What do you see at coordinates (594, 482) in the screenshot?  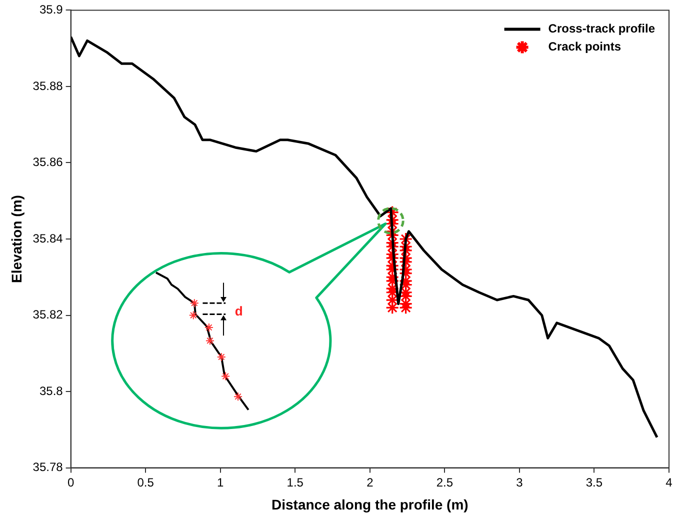 I see `x-tick-label: 3.5` at bounding box center [594, 482].